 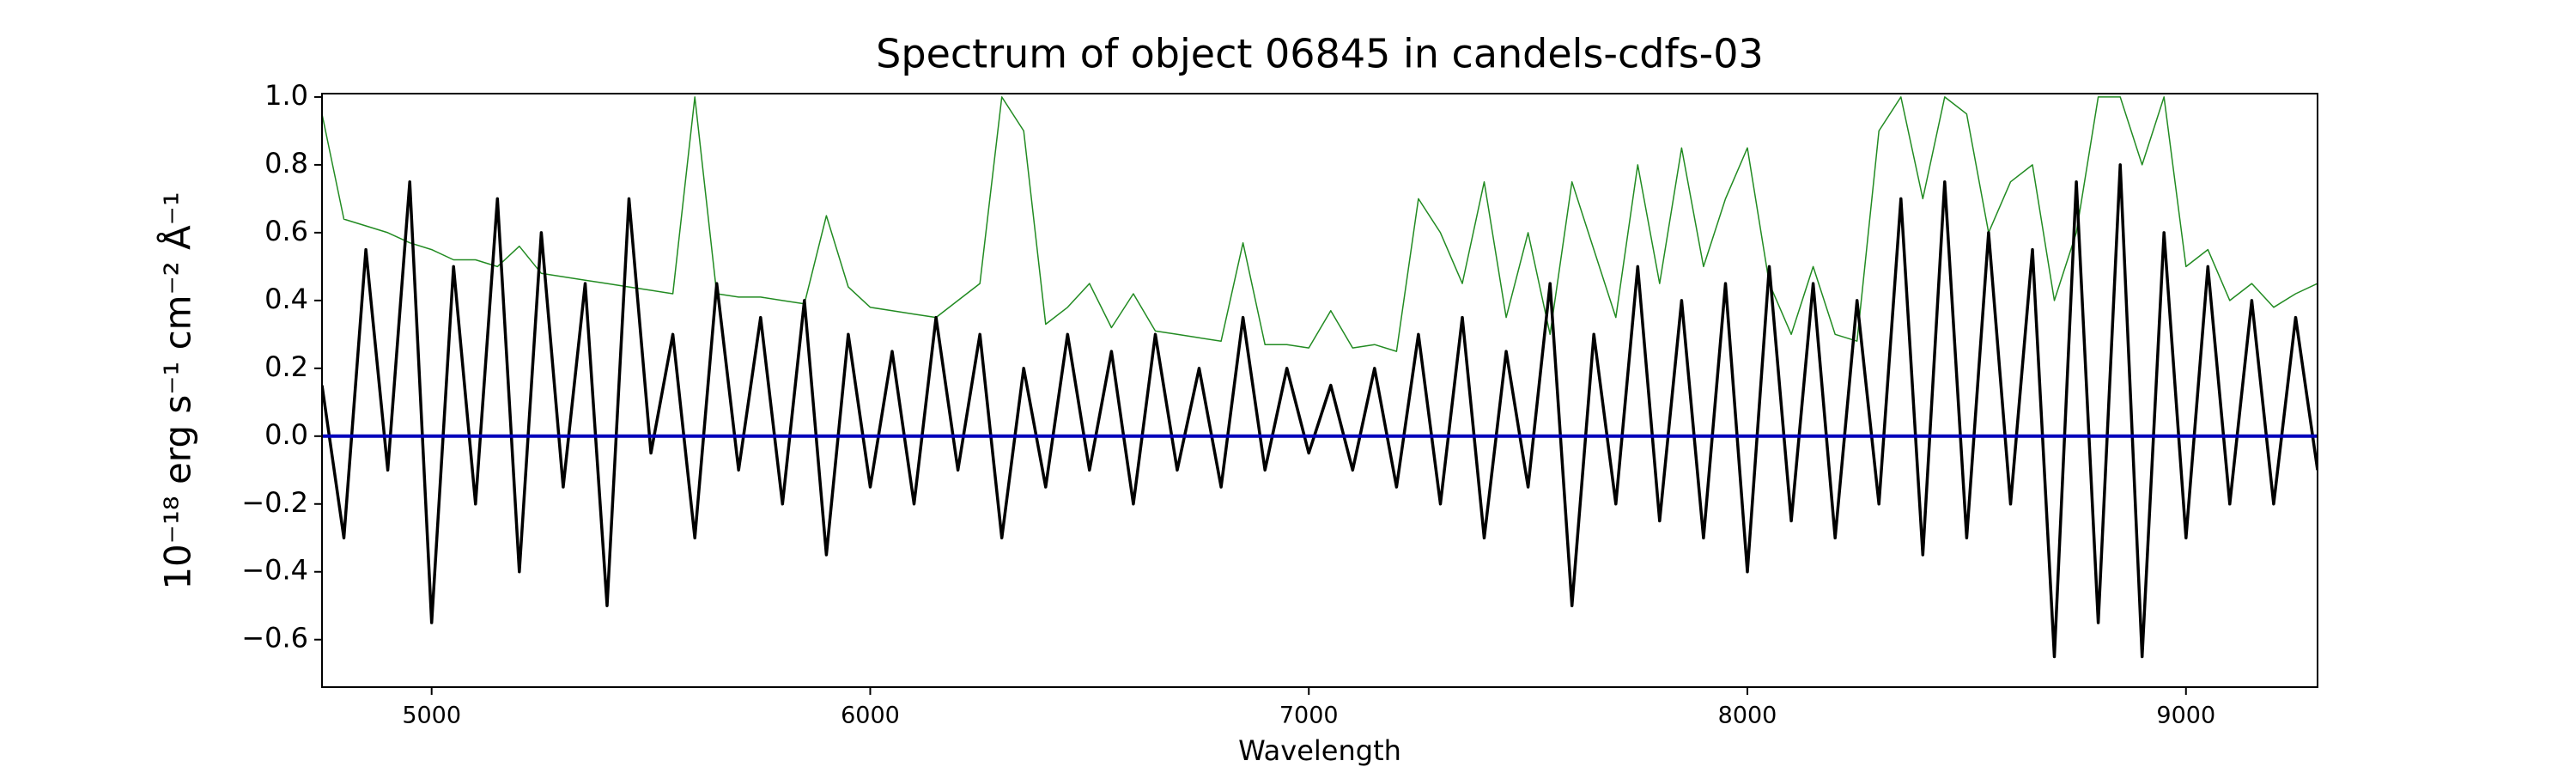 I want to click on y-tick-label: 0.0, so click(x=286, y=434).